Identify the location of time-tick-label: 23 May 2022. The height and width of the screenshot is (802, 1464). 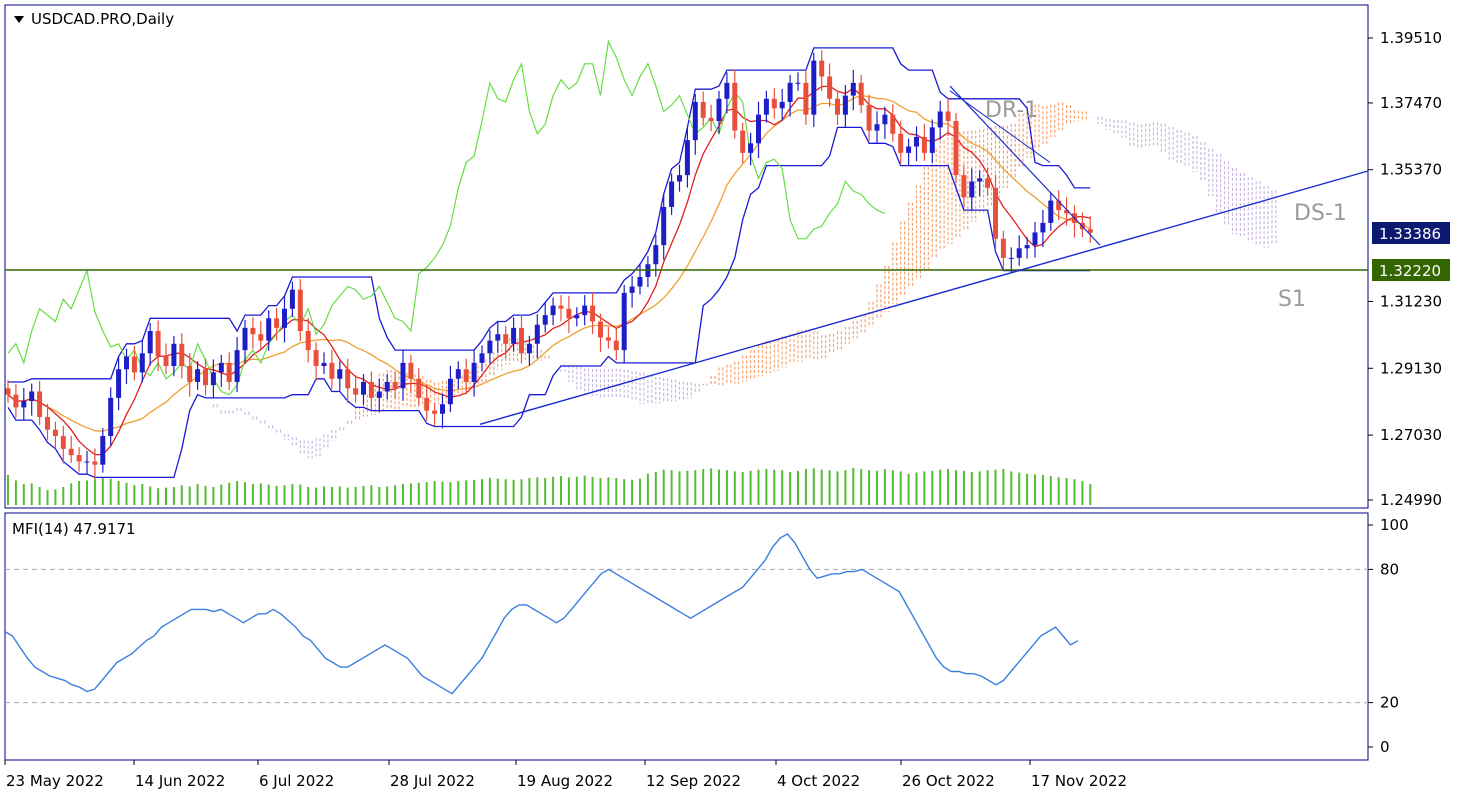
(55, 781).